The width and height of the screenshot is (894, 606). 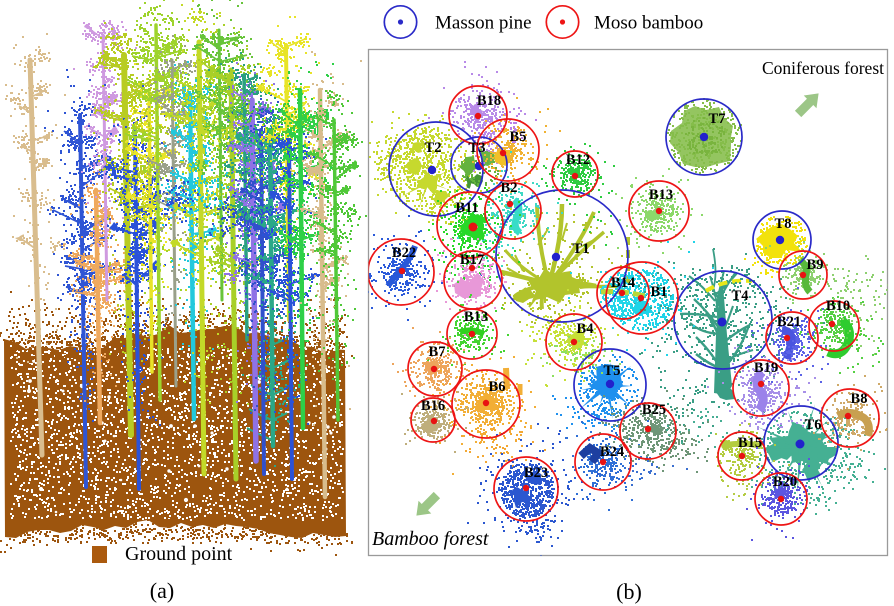 I want to click on svg-text: T8, so click(x=783, y=224).